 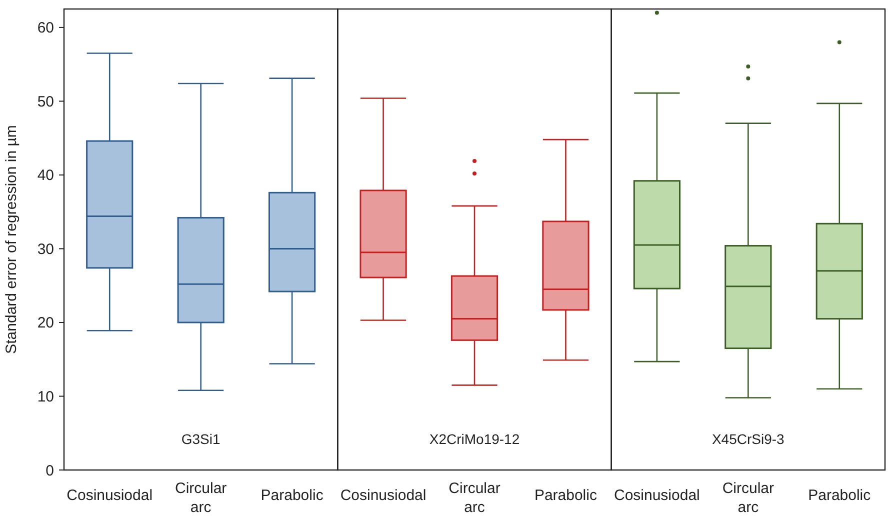 I want to click on y-tick-label: 40, so click(x=45, y=175).